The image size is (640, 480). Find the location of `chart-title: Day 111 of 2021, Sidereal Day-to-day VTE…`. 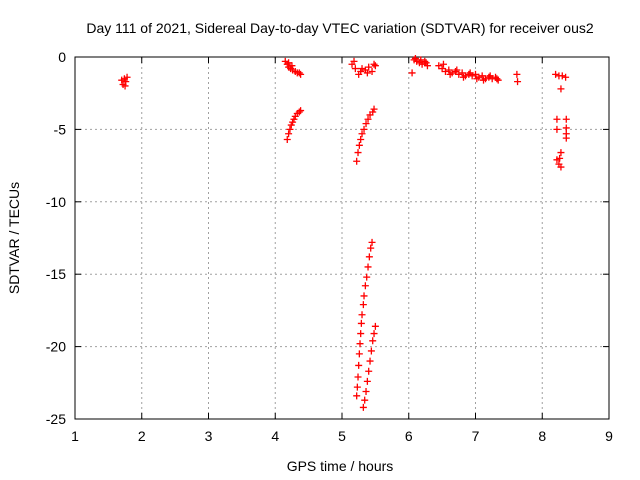

chart-title: Day 111 of 2021, Sidereal Day-to-day VTE… is located at coordinates (340, 28).